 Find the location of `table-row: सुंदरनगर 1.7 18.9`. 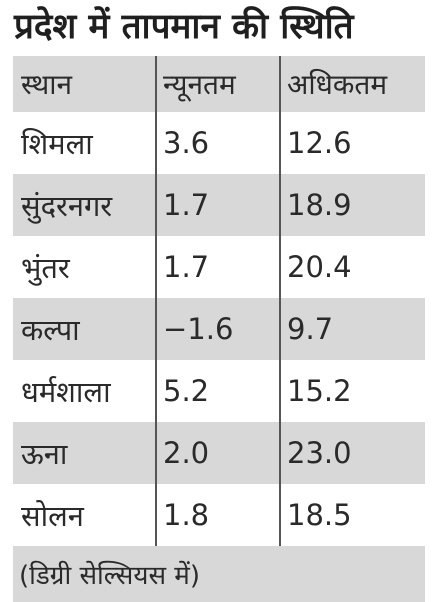

table-row: सुंदरनगर 1.7 18.9 is located at coordinates (219, 205).